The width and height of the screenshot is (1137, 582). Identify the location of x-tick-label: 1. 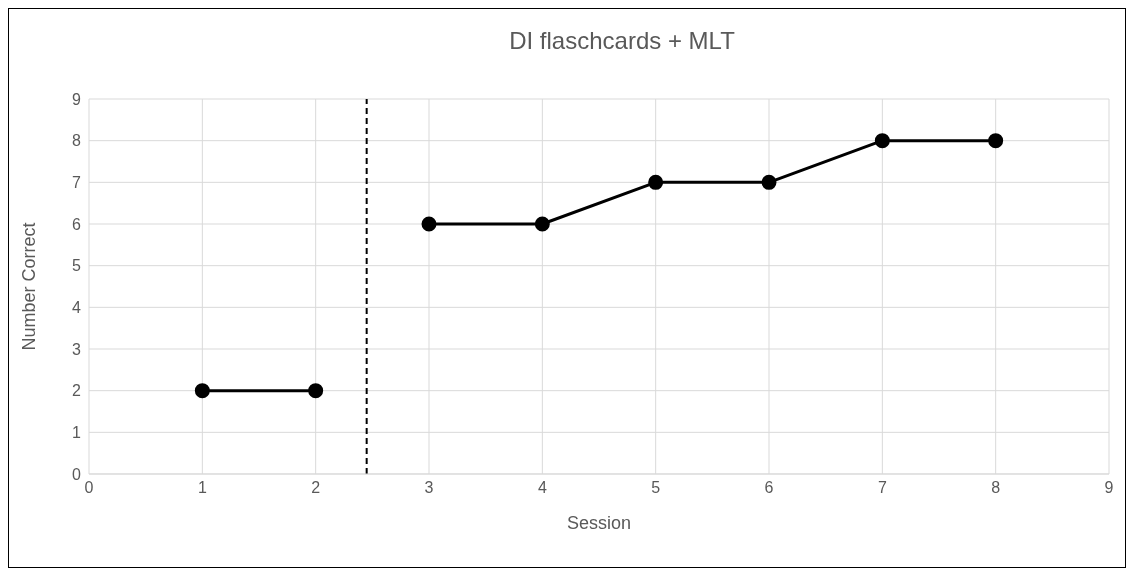
(202, 488).